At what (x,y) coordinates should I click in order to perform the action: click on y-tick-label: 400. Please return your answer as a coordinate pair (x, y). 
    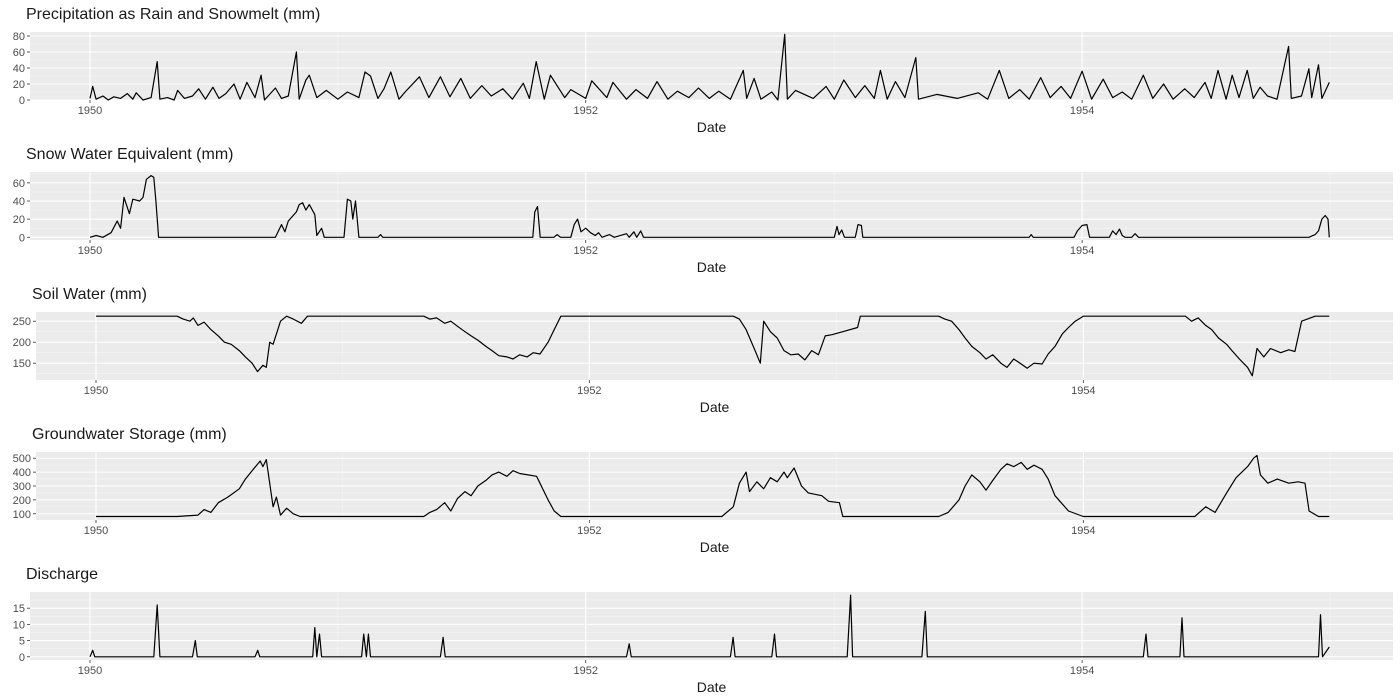
    Looking at the image, I should click on (22, 473).